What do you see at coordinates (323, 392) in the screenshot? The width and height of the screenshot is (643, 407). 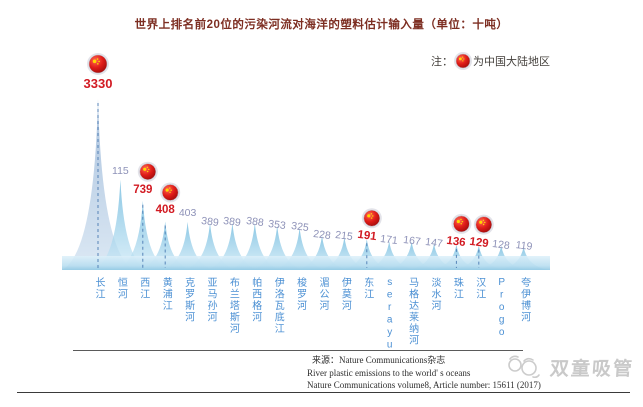 I see `bottom-border-line` at bounding box center [323, 392].